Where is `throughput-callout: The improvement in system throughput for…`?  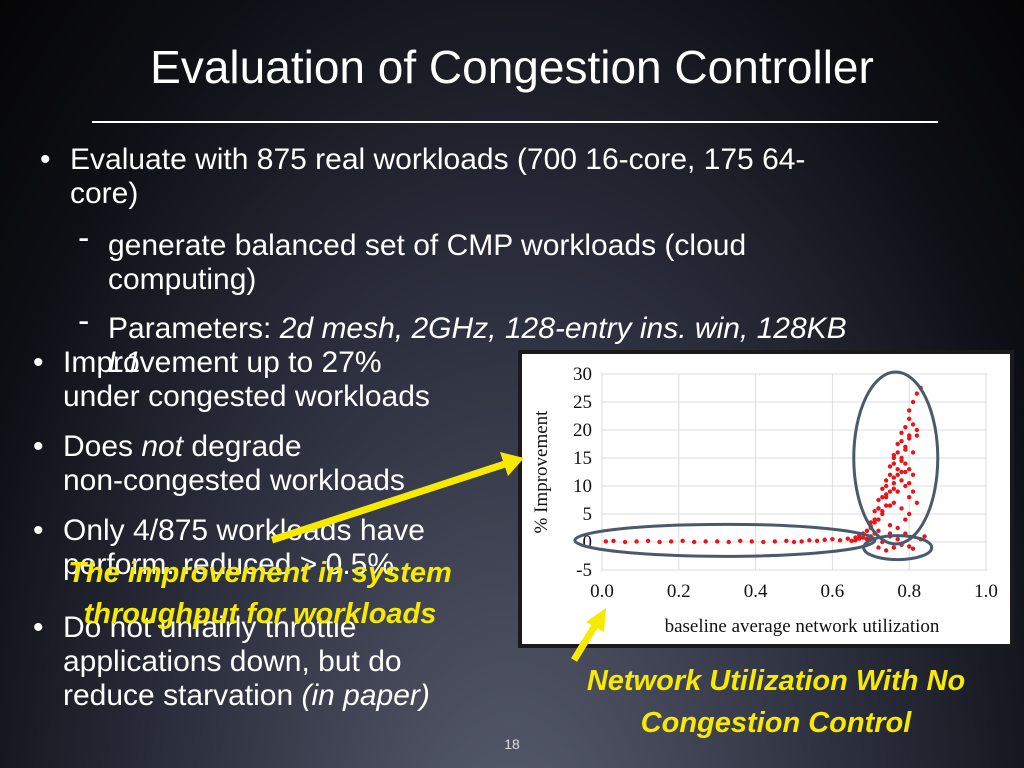 throughput-callout: The improvement in system throughput for… is located at coordinates (260, 594).